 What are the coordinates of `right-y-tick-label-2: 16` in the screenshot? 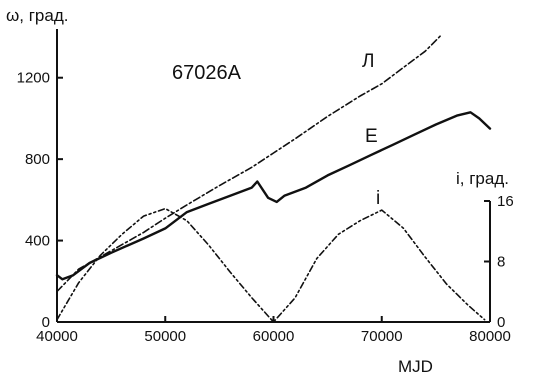 It's located at (505, 201).